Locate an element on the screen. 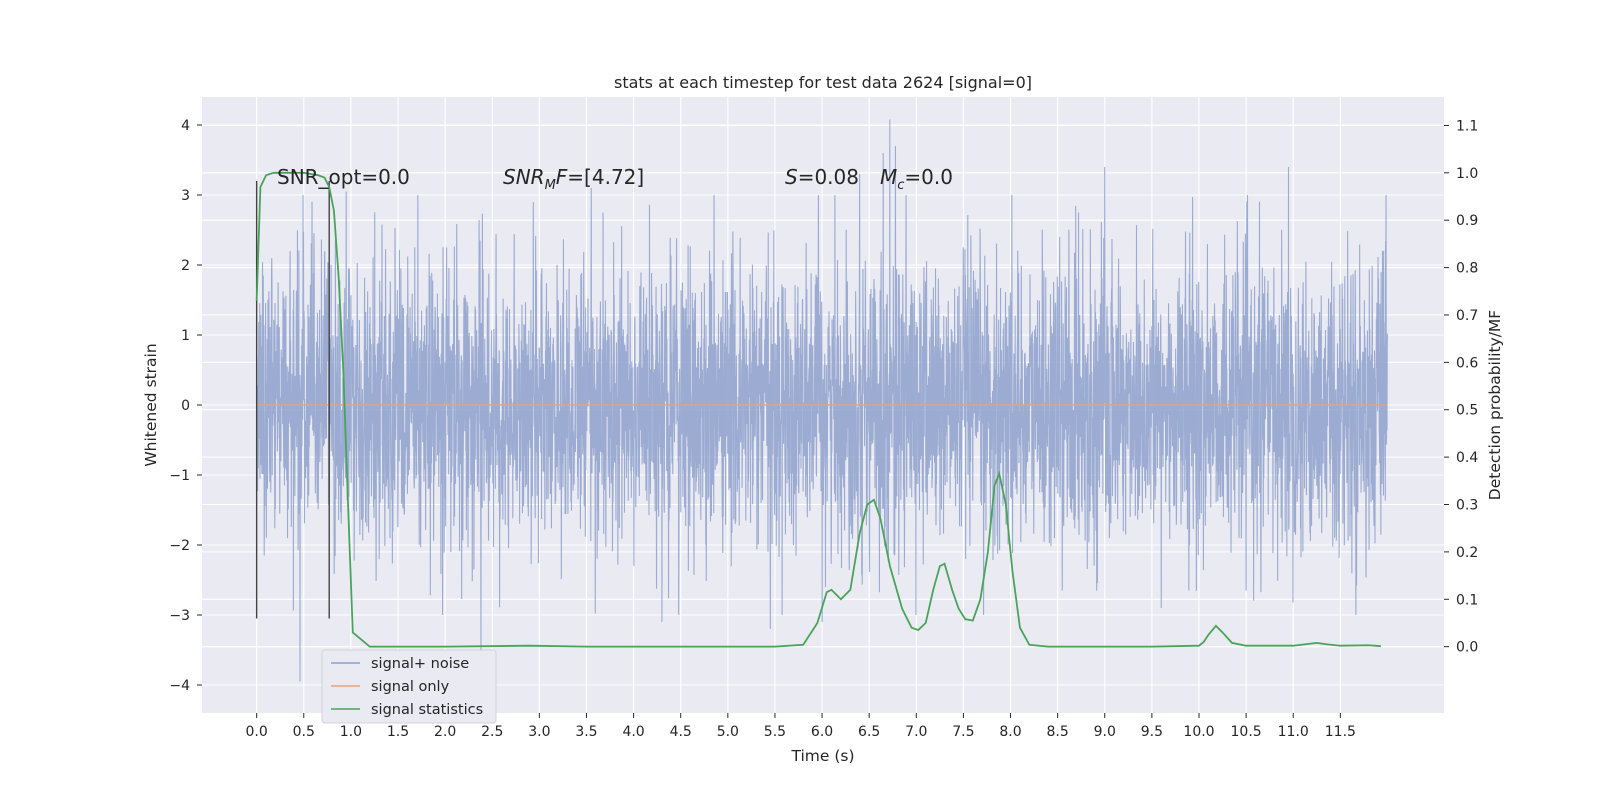 Image resolution: width=1600 pixels, height=800 pixels. legend-box is located at coordinates (409, 686).